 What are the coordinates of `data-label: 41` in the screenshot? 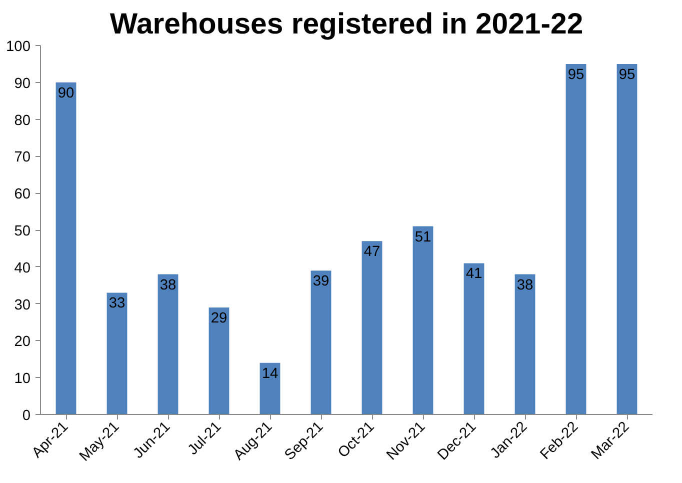 It's located at (474, 274).